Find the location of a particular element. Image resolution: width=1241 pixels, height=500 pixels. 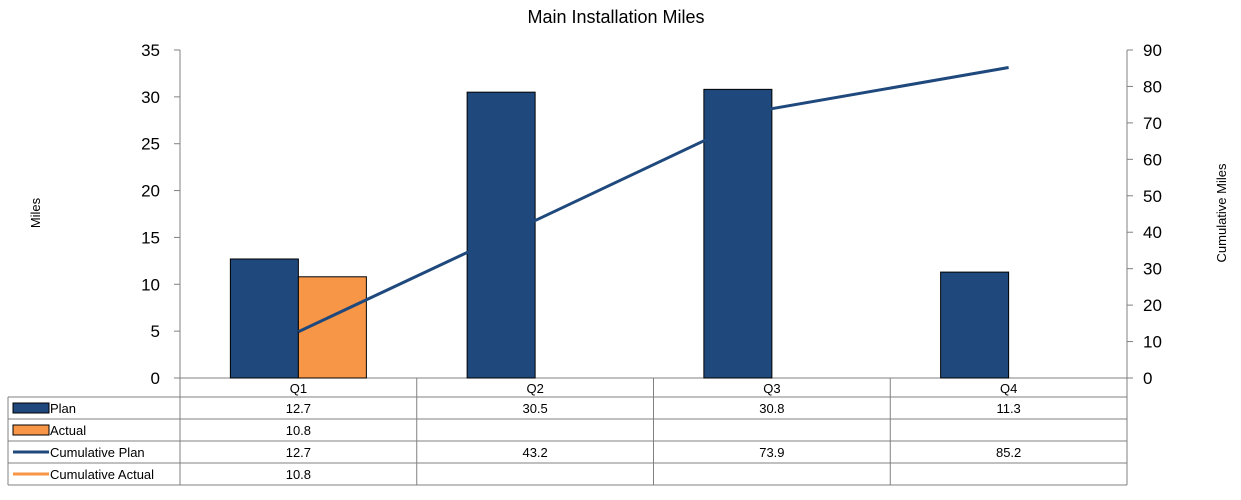

y-tick-label: 35 is located at coordinates (150, 50).